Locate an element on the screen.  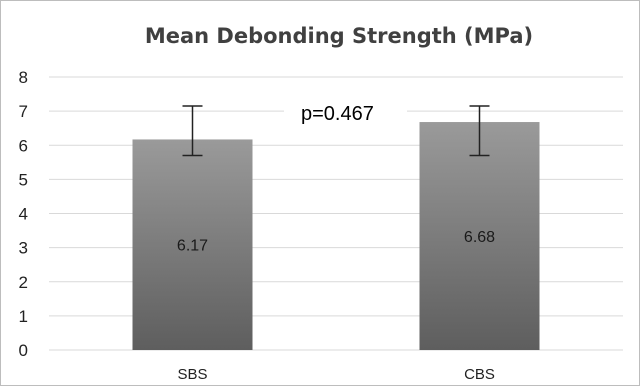
data-label-sbs: 6.17 is located at coordinates (192, 246).